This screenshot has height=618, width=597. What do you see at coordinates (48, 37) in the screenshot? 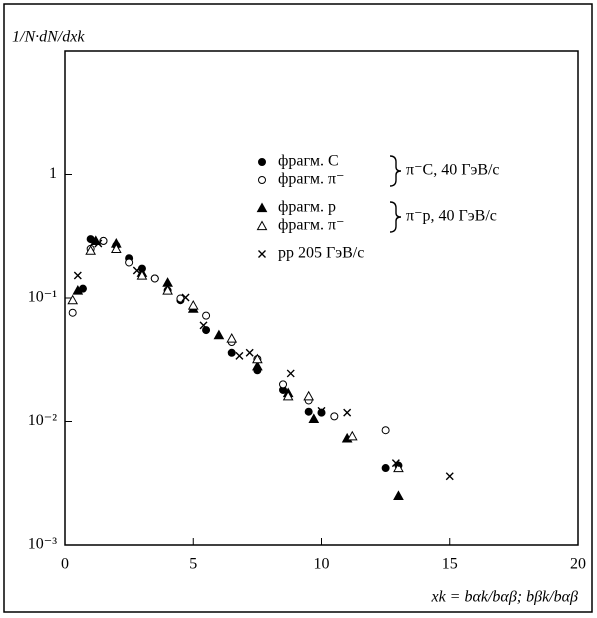
I see `y-axis-label: 1/N·dN/dxk` at bounding box center [48, 37].